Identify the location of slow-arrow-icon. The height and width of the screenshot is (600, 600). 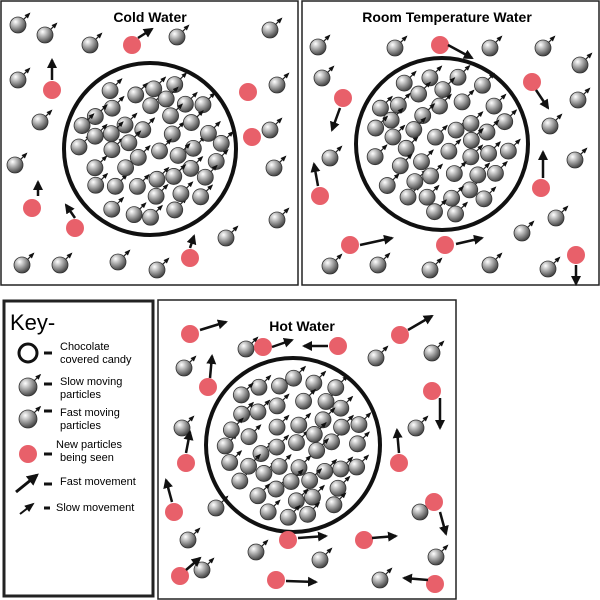
(27, 508).